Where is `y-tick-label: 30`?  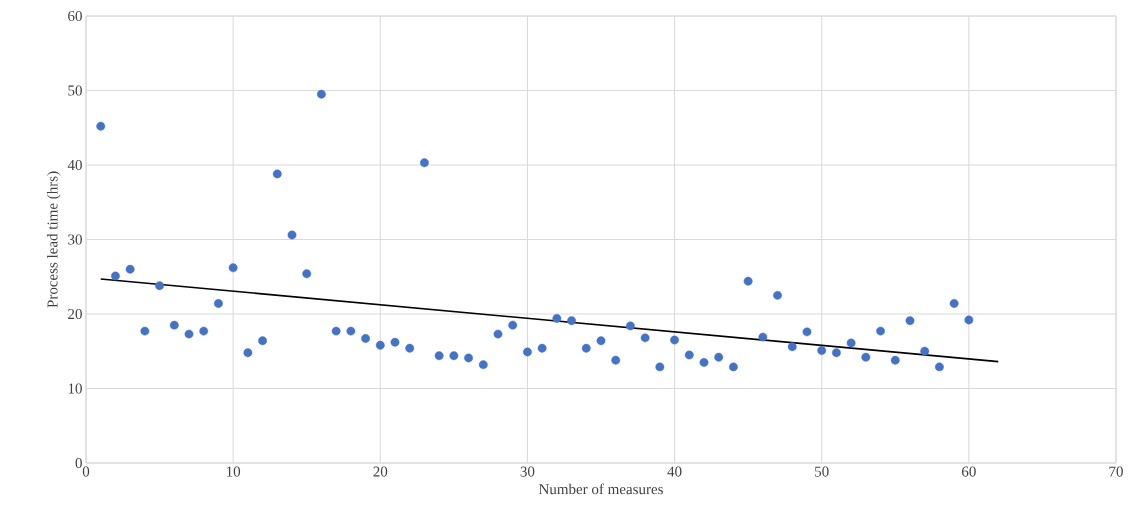
y-tick-label: 30 is located at coordinates (75, 239).